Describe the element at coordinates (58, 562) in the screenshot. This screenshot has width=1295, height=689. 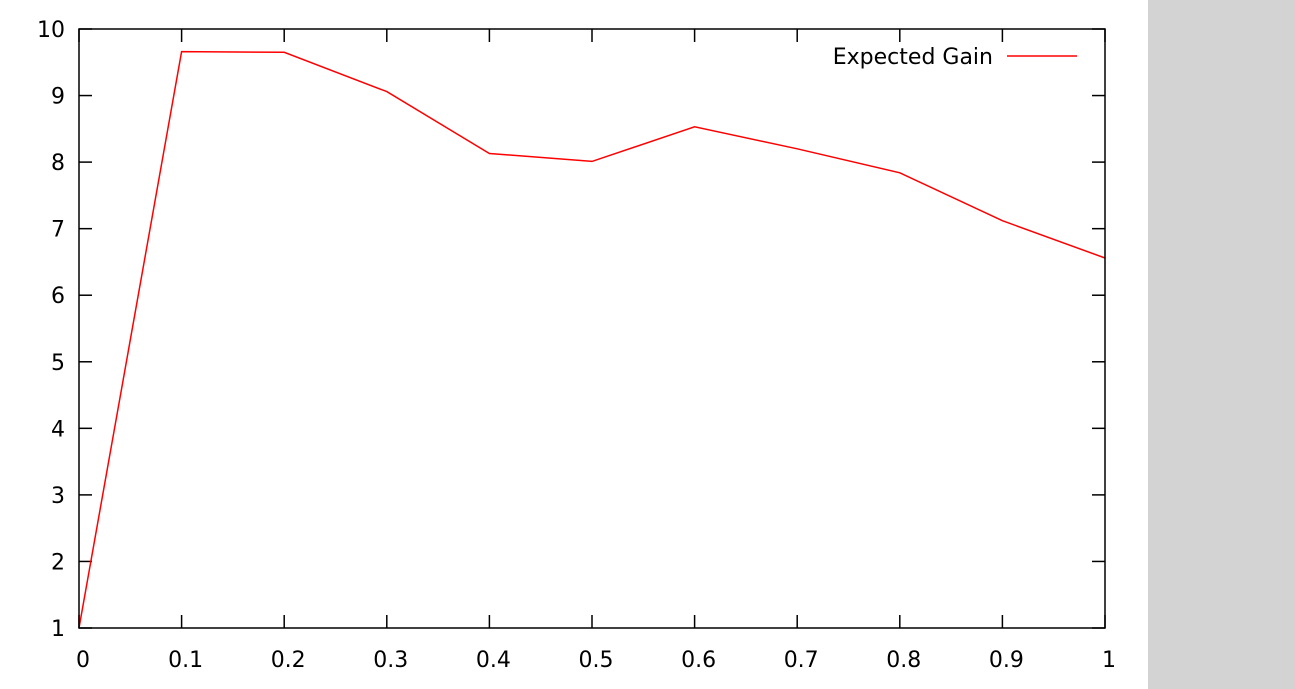
I see `y-tick-label: 2` at that location.